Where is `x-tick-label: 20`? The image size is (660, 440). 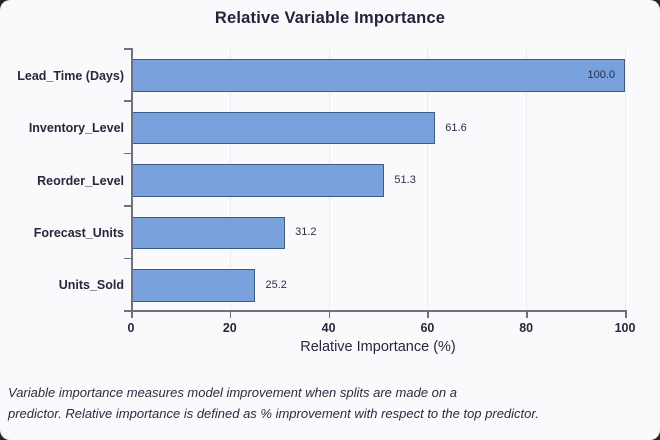 x-tick-label: 20 is located at coordinates (229, 328).